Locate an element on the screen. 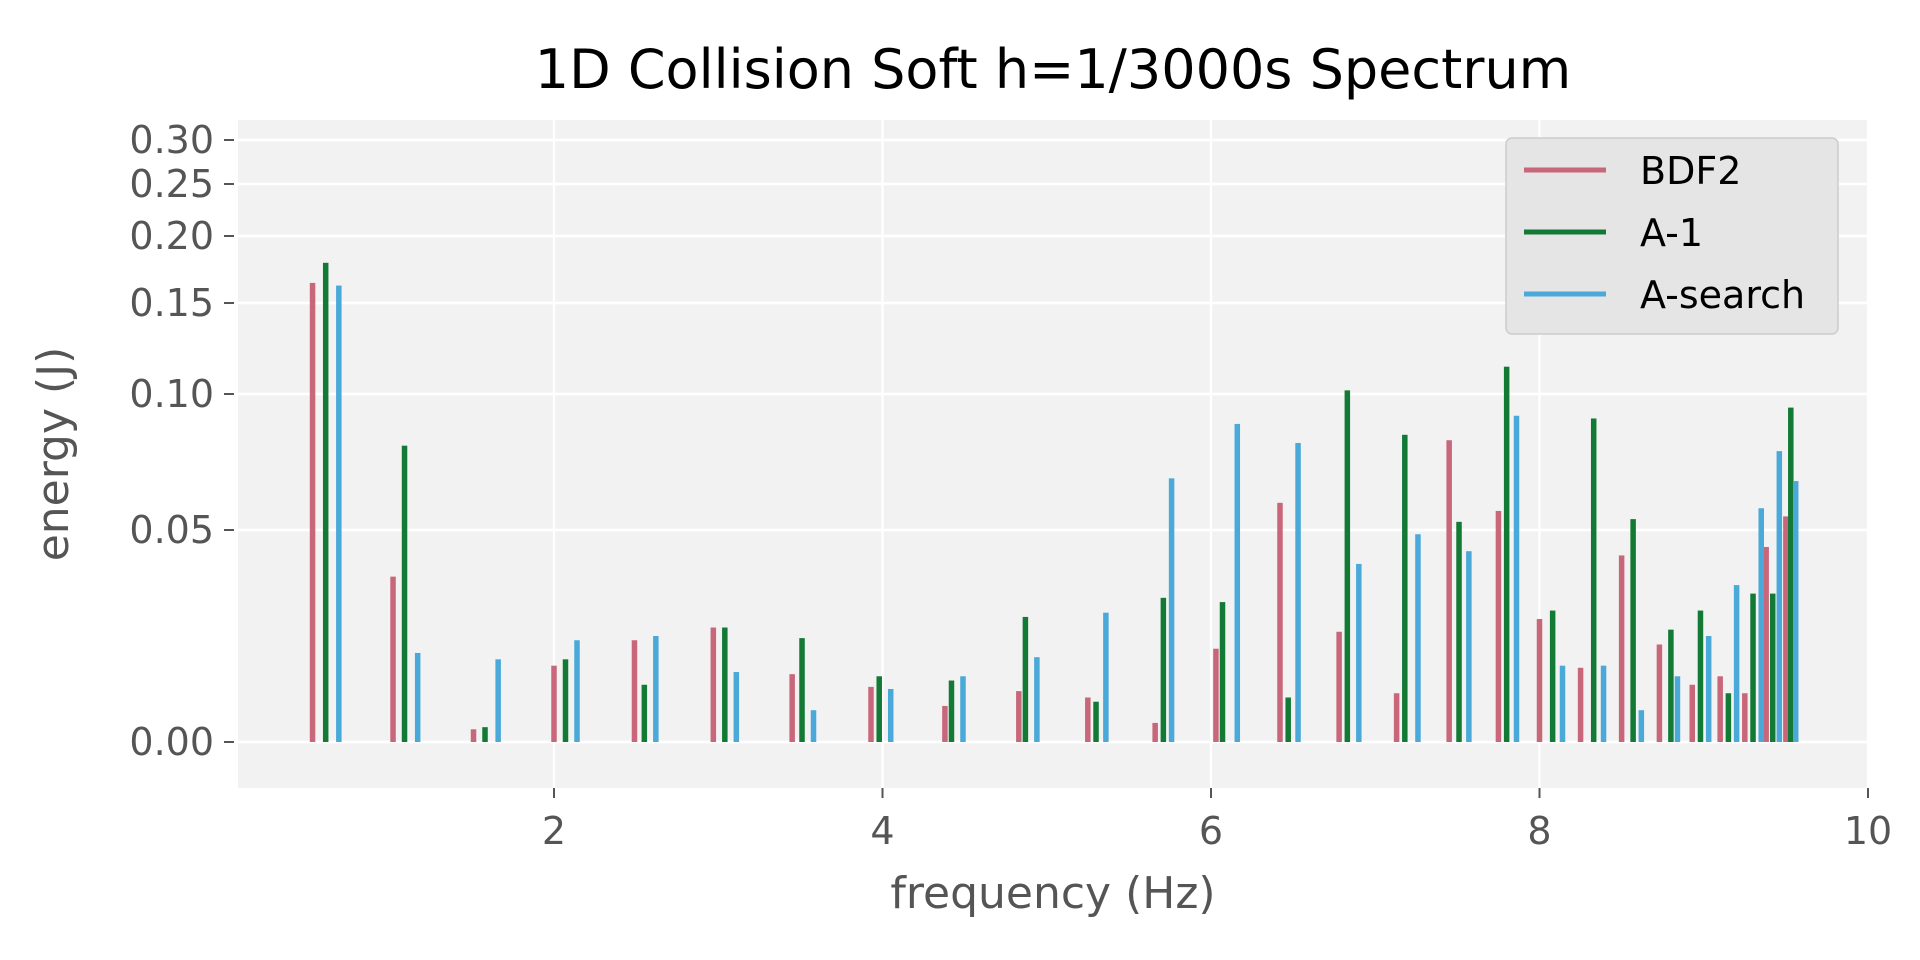  y-tick-label: 0.00 is located at coordinates (171, 742).